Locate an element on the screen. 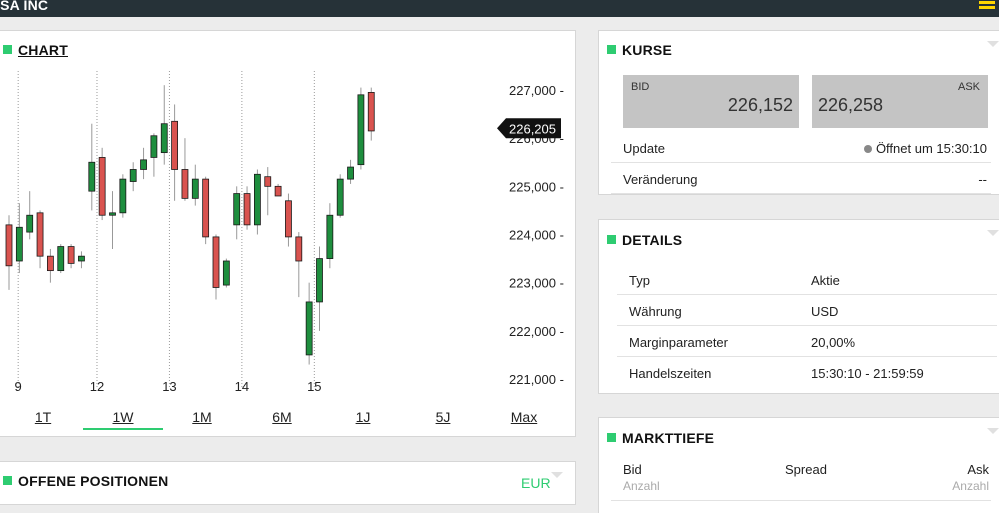 This screenshot has height=513, width=999. top-bar: ISA INC is located at coordinates (499, 8).